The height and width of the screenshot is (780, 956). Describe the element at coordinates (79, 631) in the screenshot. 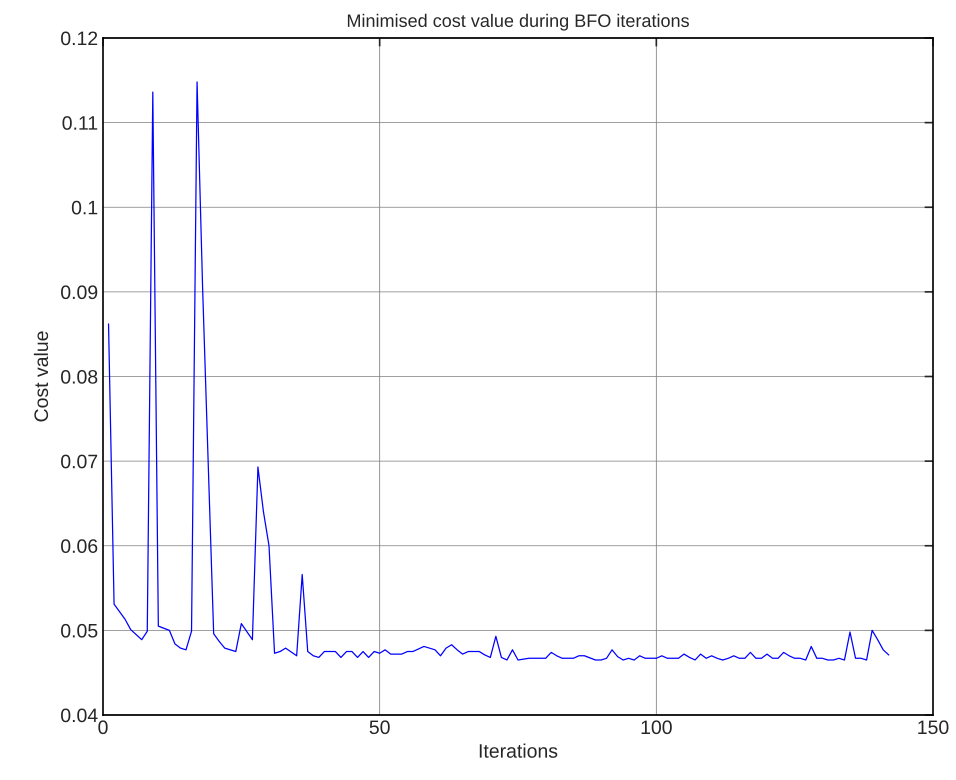

I see `y-tick-label: 0.05` at that location.